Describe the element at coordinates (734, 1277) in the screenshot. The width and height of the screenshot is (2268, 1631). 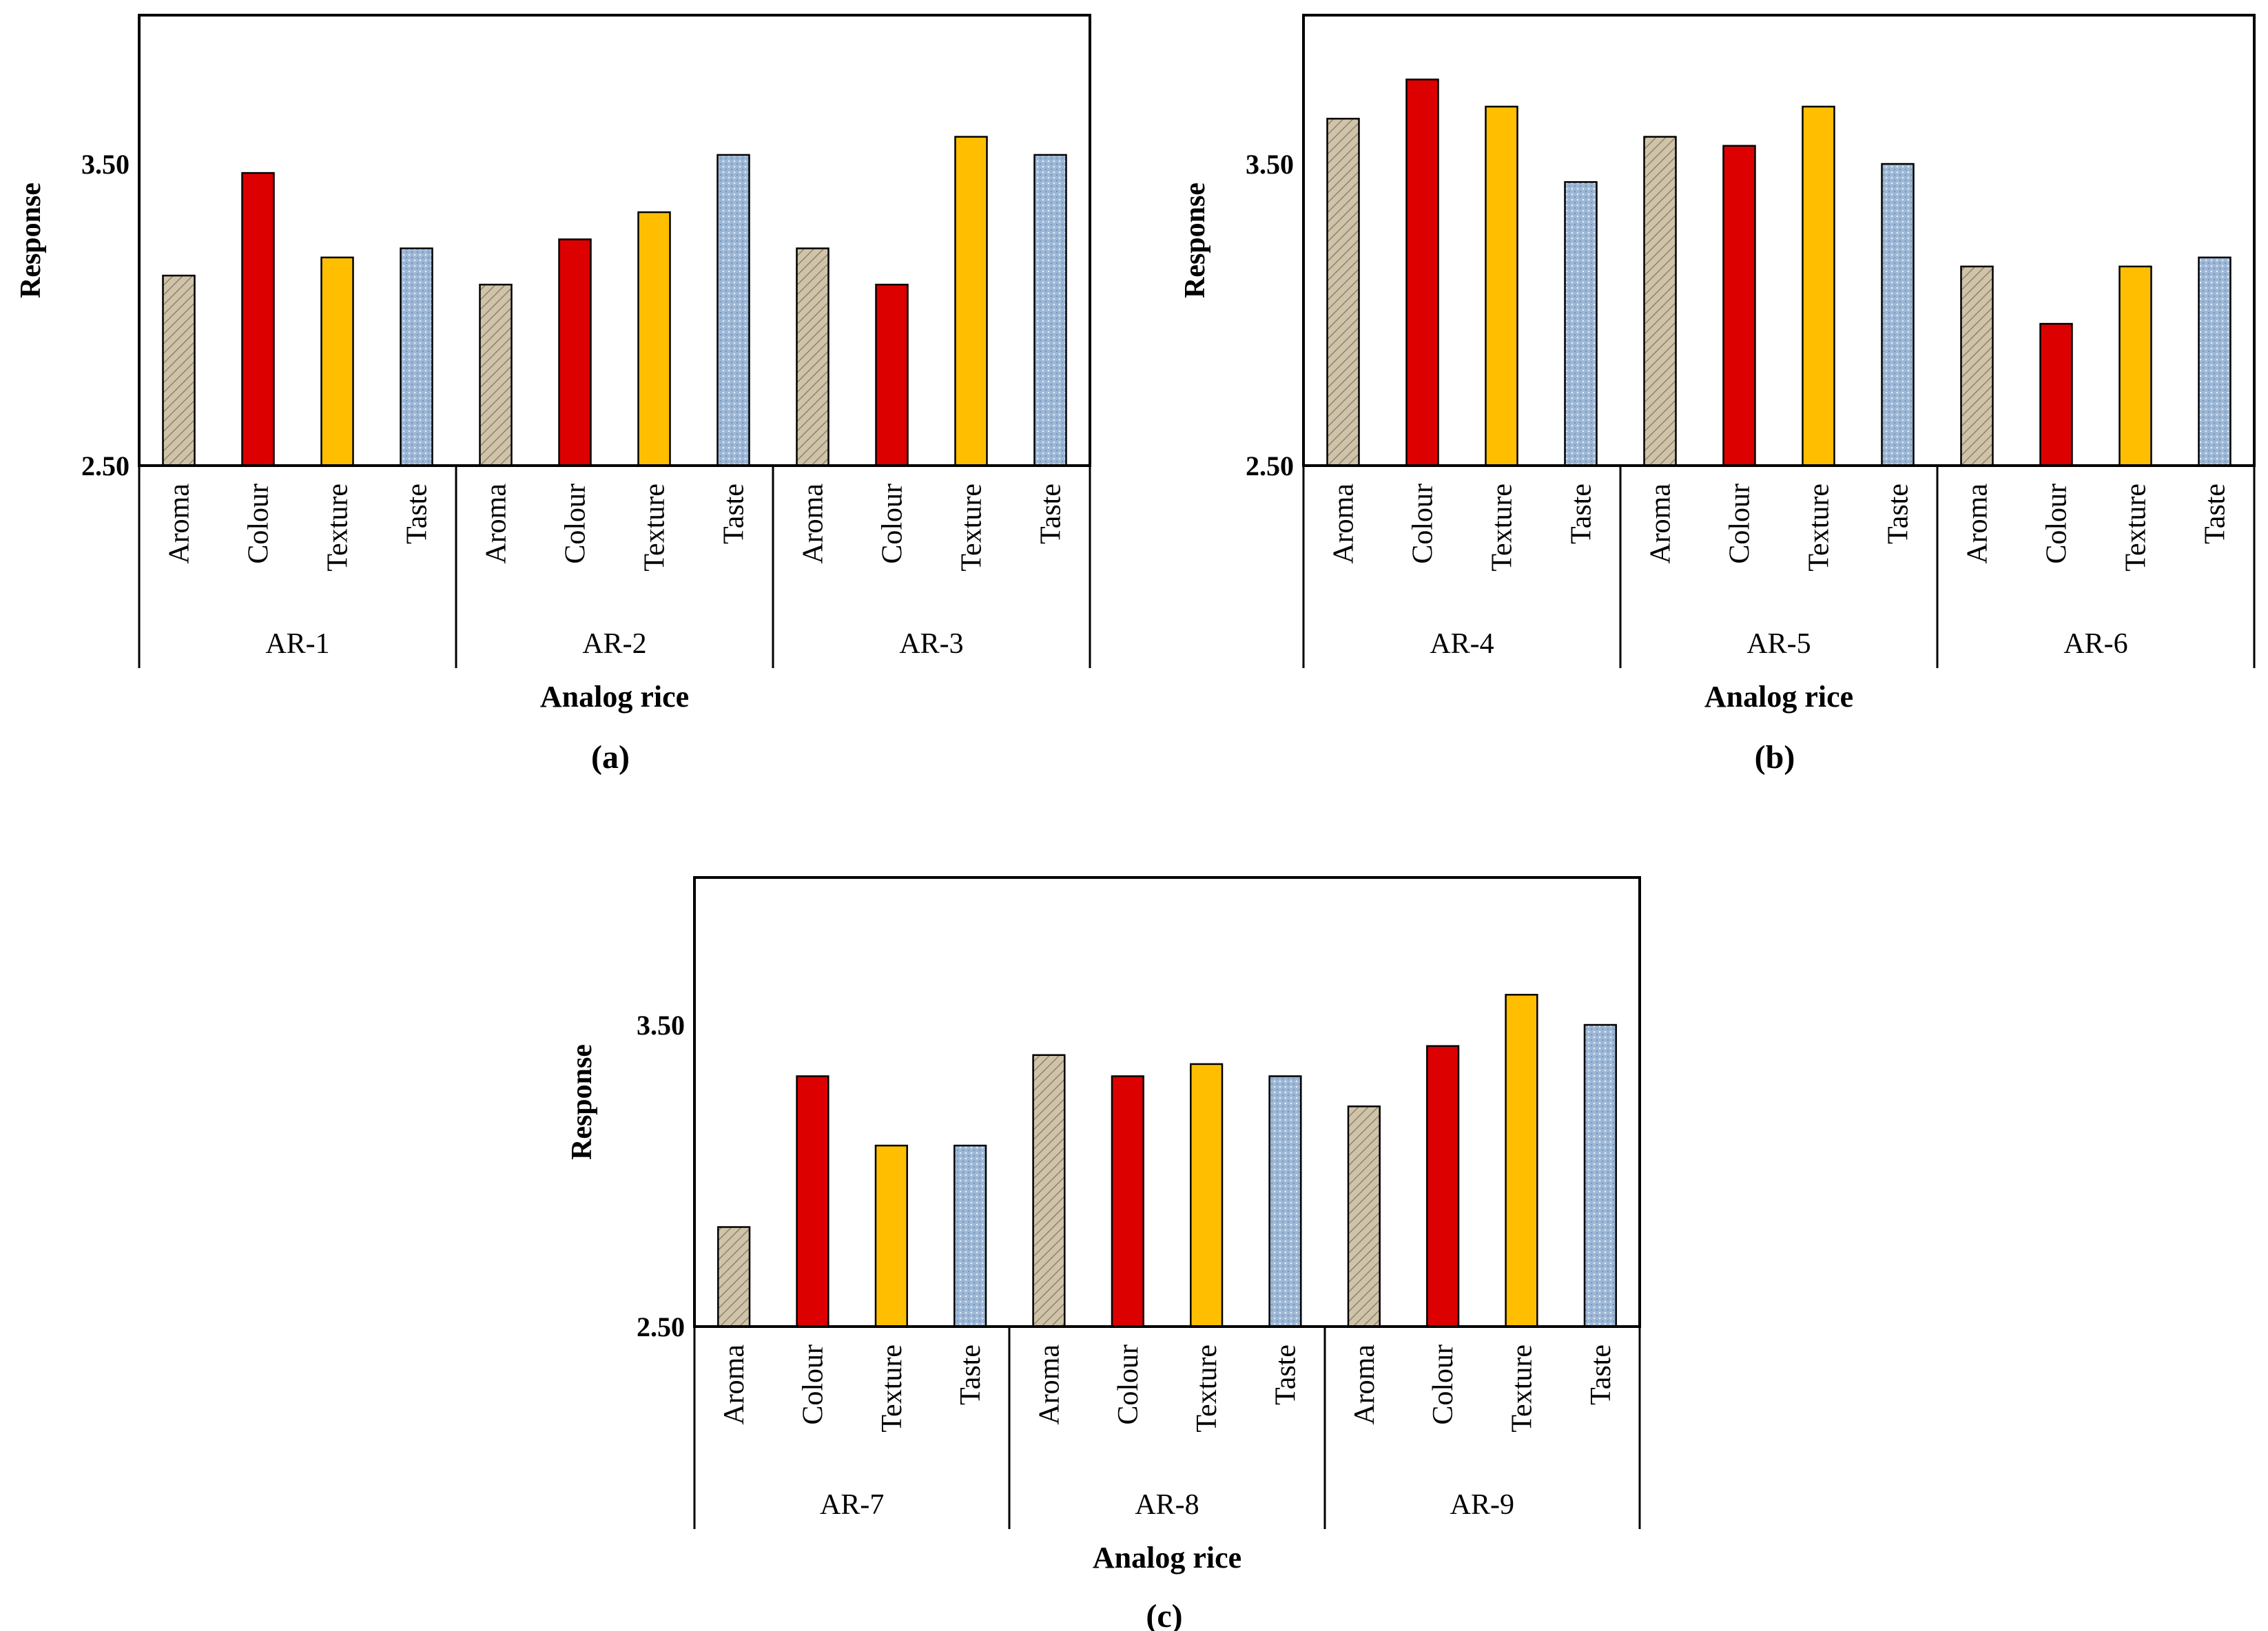
I see `bar-ar-7-aroma` at that location.